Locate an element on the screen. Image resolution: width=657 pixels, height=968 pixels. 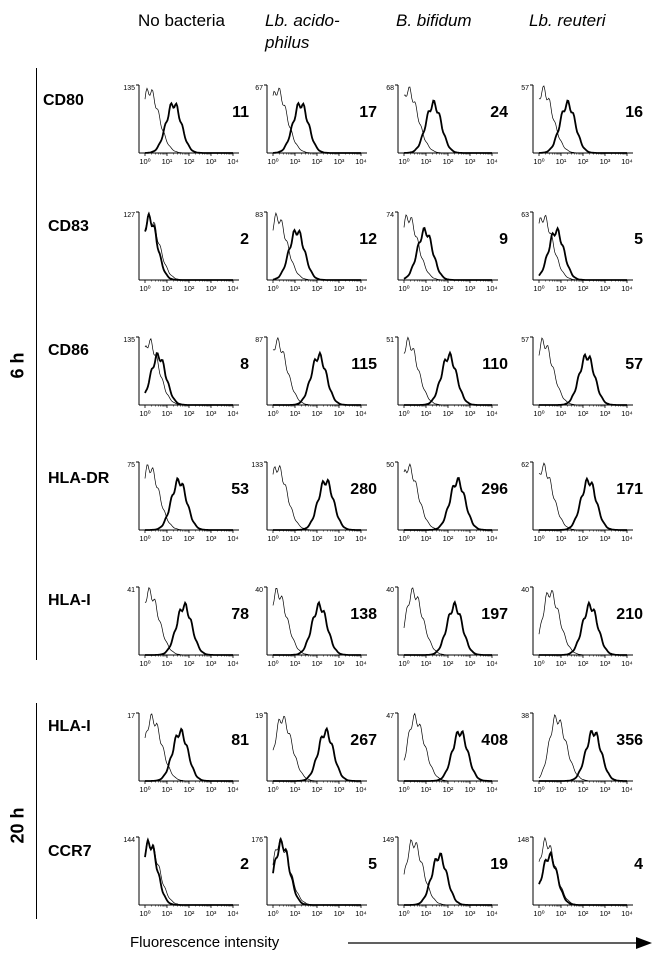
row-label-cd83: CD83 is located at coordinates (68, 226).